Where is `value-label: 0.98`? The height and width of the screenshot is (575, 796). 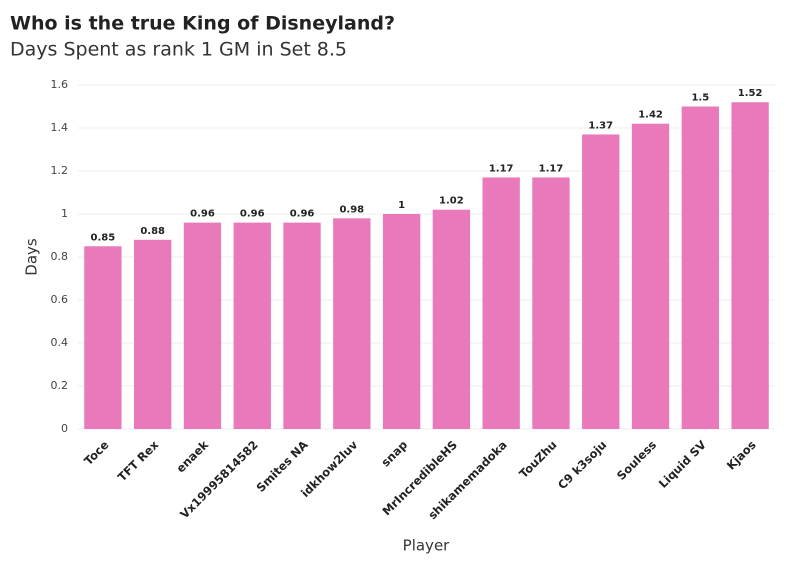
value-label: 0.98 is located at coordinates (351, 209).